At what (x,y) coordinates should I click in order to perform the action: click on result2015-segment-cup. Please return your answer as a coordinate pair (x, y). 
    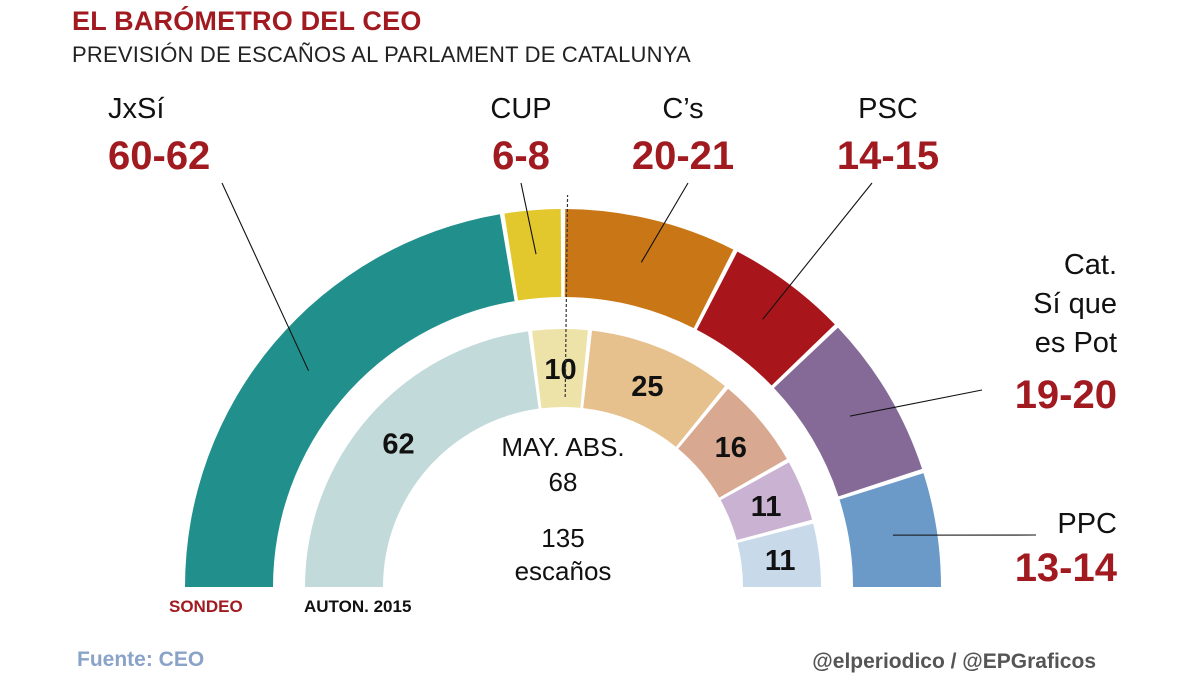
    Looking at the image, I should click on (560, 369).